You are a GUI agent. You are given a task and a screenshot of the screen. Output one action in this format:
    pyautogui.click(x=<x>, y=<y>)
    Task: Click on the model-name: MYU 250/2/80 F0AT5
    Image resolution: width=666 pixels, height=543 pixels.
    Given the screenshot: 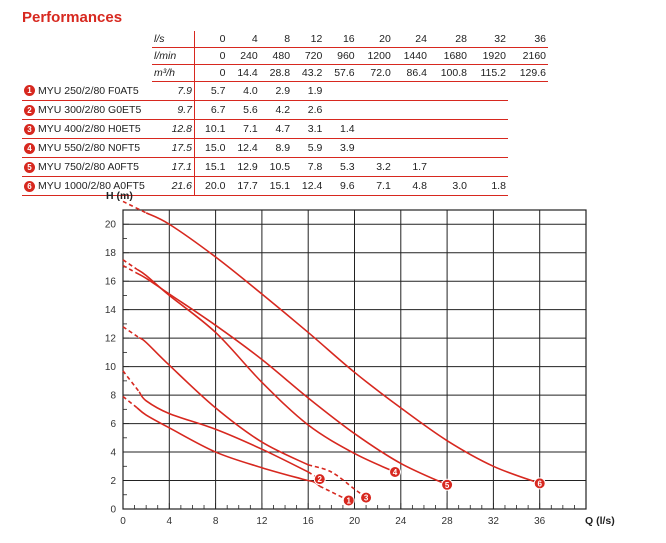 What is the action you would take?
    pyautogui.click(x=88, y=90)
    